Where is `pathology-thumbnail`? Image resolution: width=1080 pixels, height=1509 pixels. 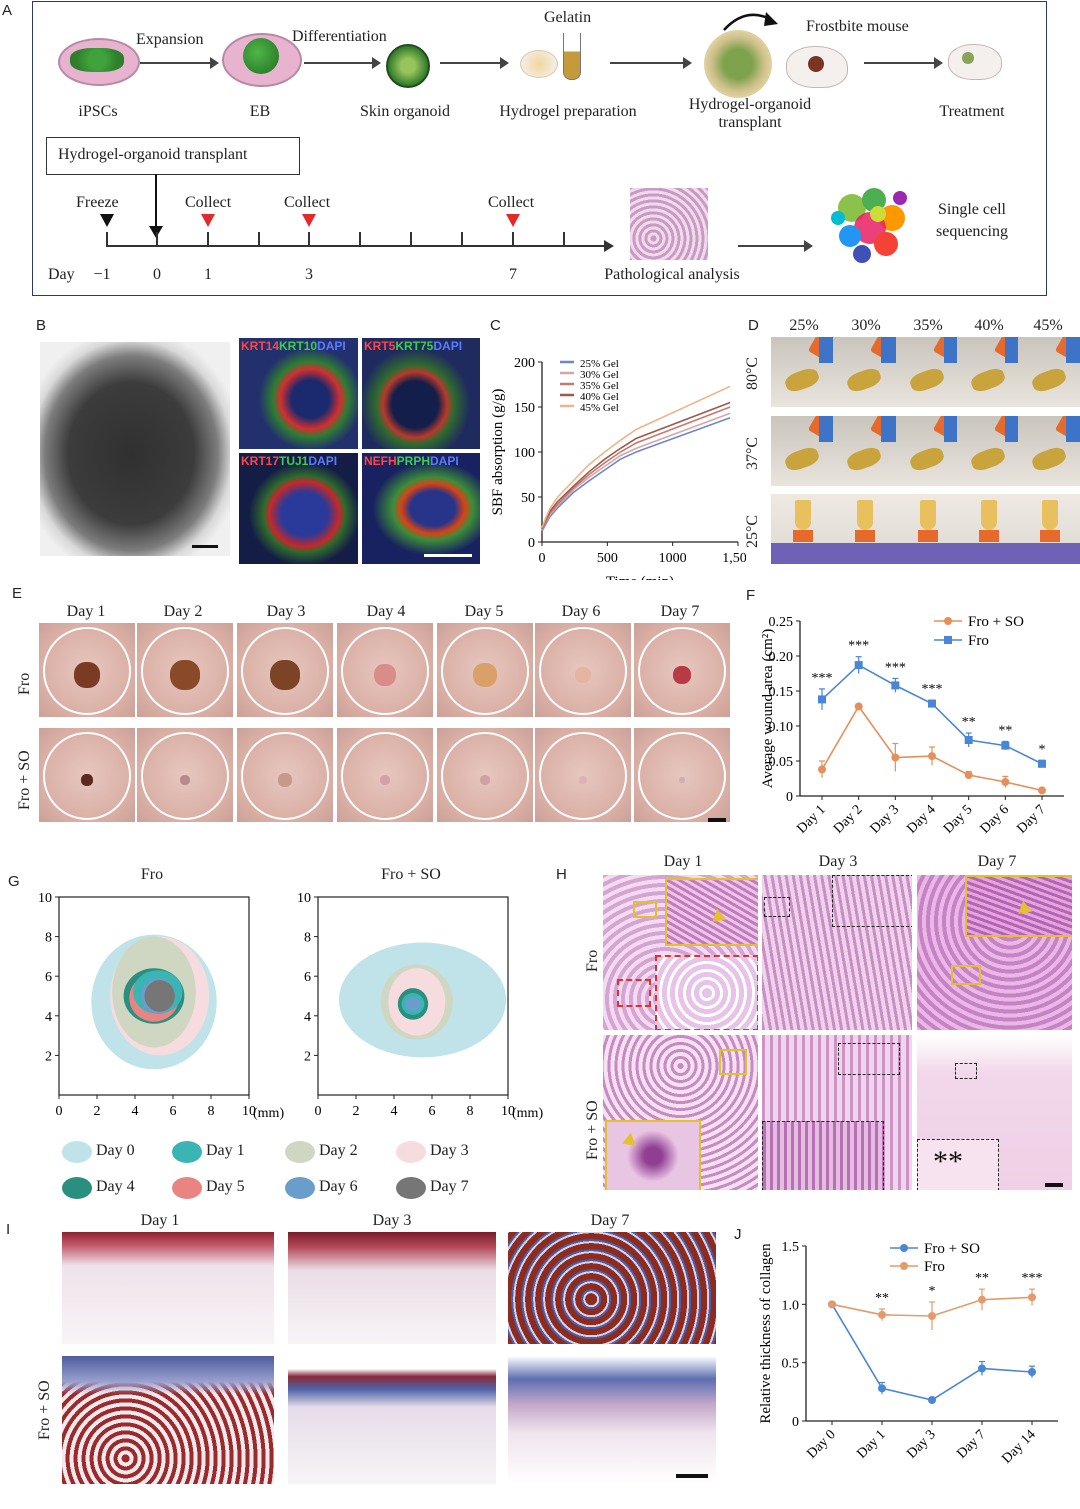
pathology-thumbnail is located at coordinates (669, 224).